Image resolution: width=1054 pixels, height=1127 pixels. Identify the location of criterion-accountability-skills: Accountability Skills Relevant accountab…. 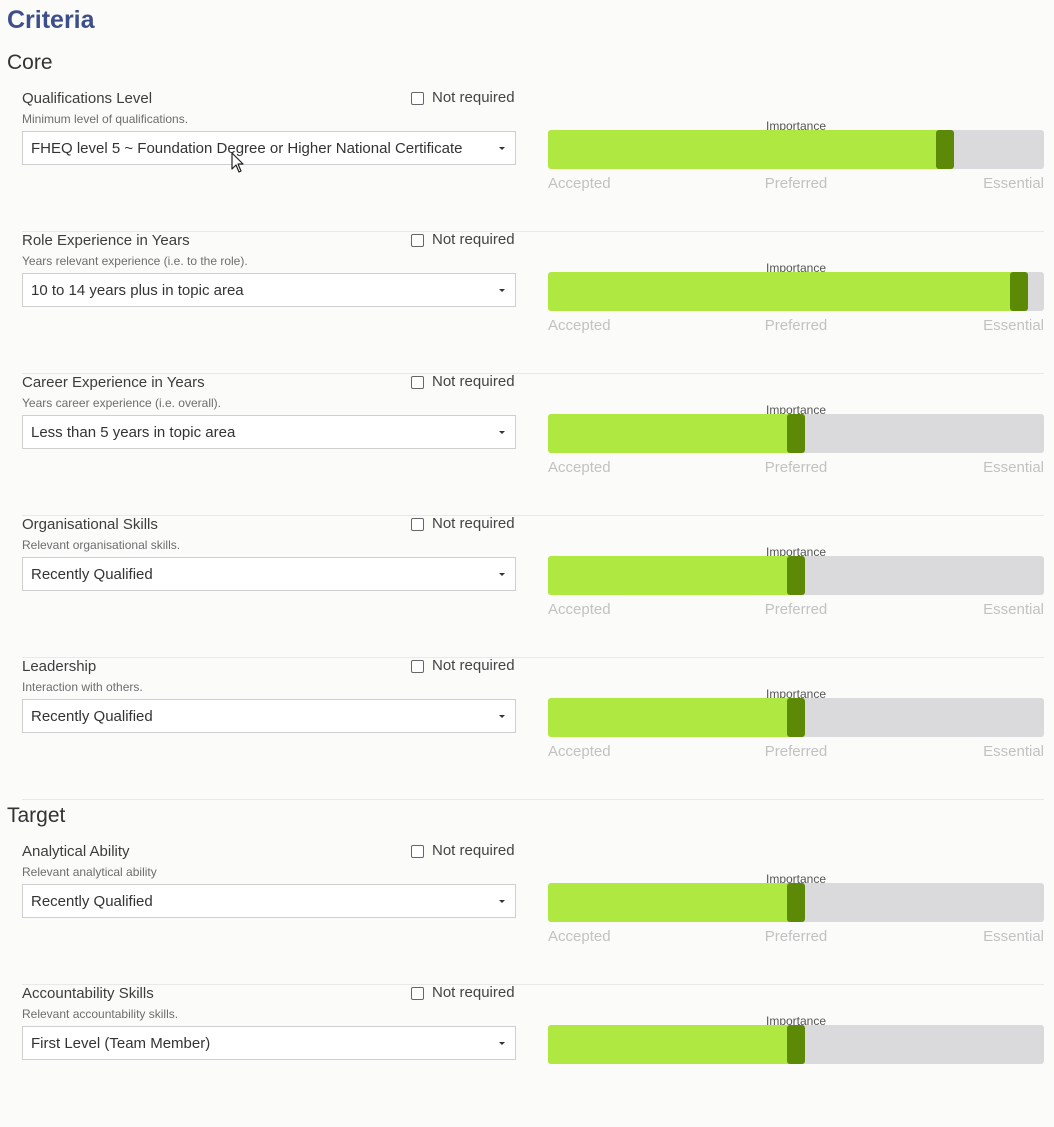
(533, 1055).